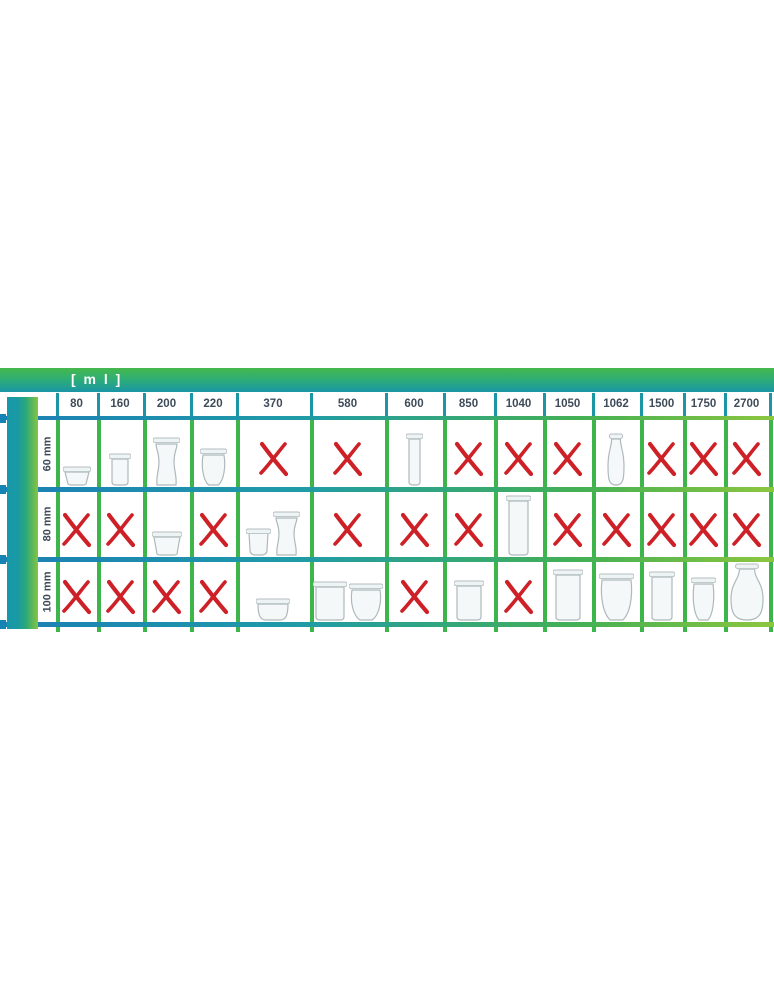 The width and height of the screenshot is (774, 1000). I want to click on grid-cell-220ml-100mm, so click(213, 592).